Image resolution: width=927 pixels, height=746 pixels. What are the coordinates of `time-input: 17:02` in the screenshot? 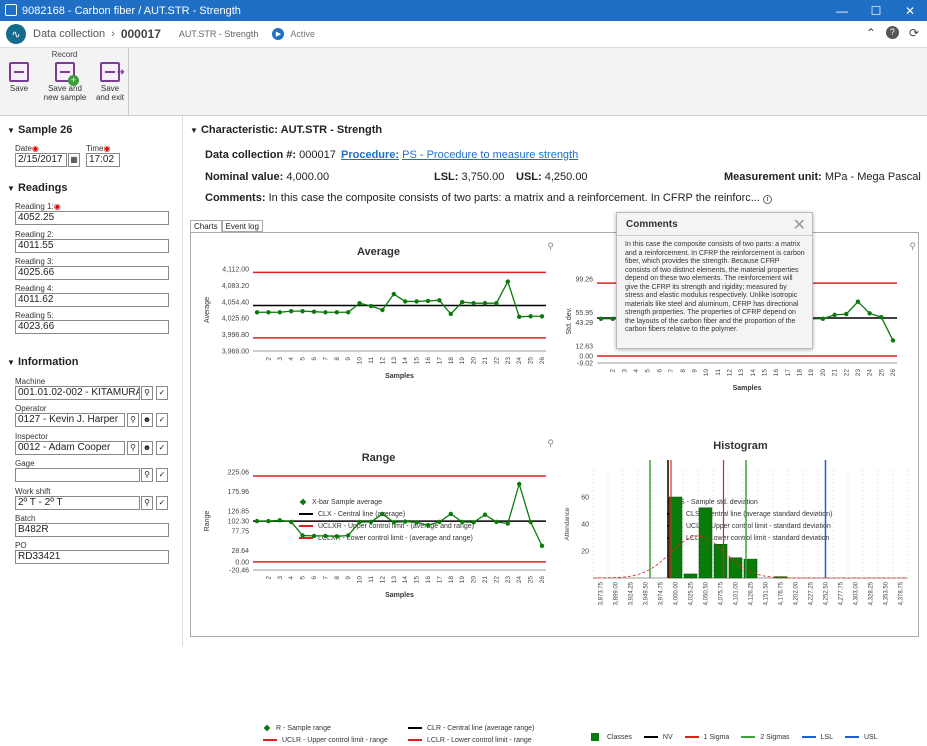 It's located at (103, 160).